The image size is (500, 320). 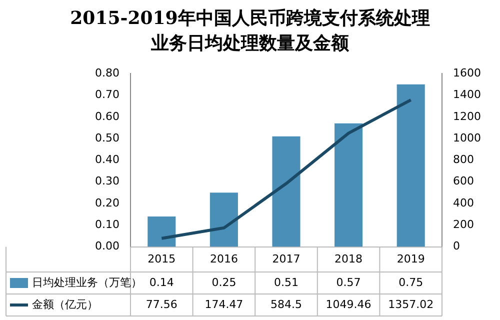 What do you see at coordinates (224, 259) in the screenshot?
I see `x-tick-label: 2016` at bounding box center [224, 259].